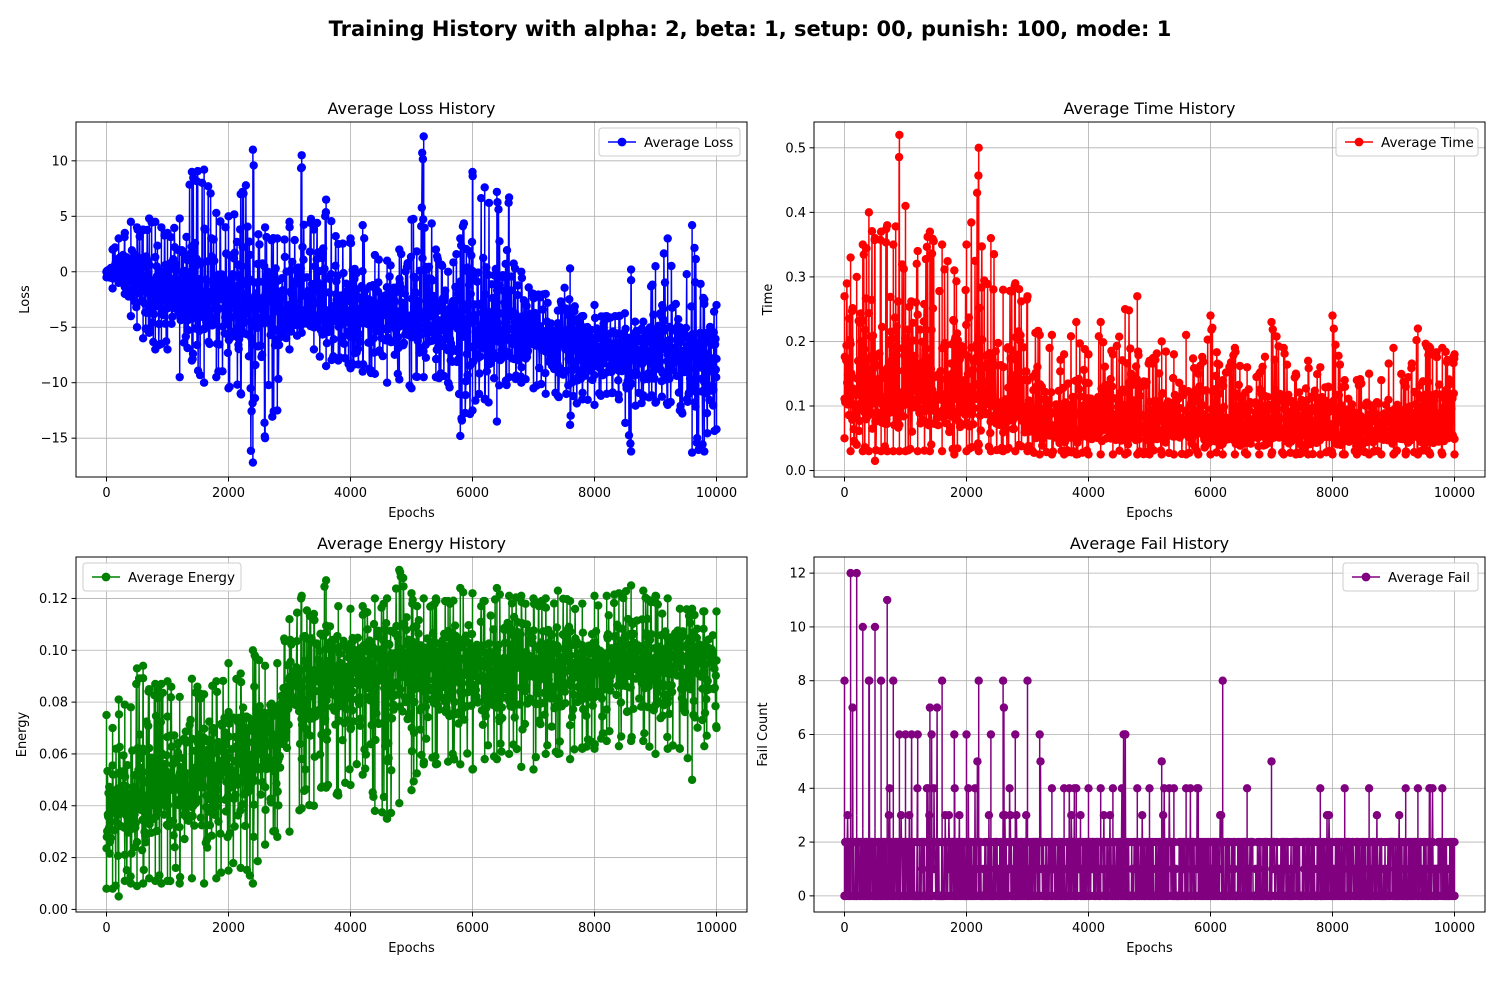  I want to click on y-axis-label: Time, so click(768, 300).